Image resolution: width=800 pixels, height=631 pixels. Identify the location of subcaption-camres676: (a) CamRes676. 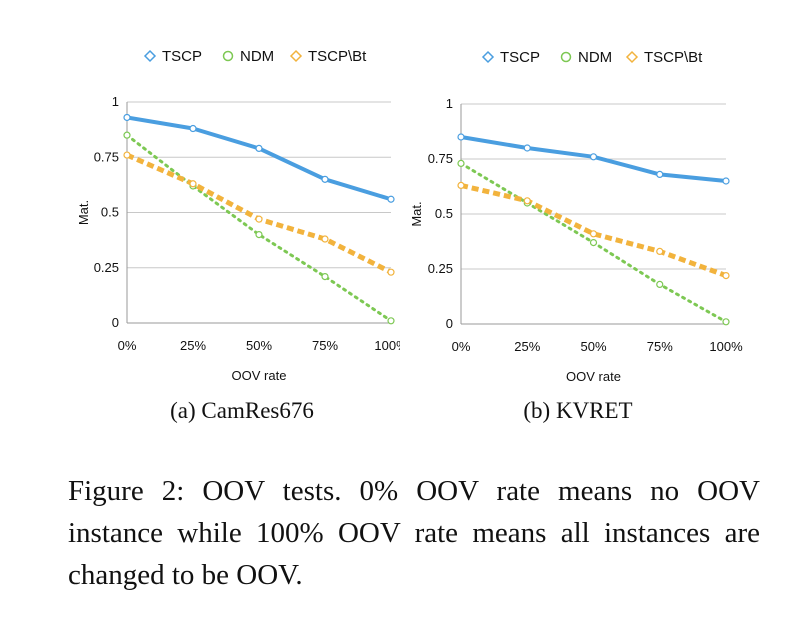
(242, 410).